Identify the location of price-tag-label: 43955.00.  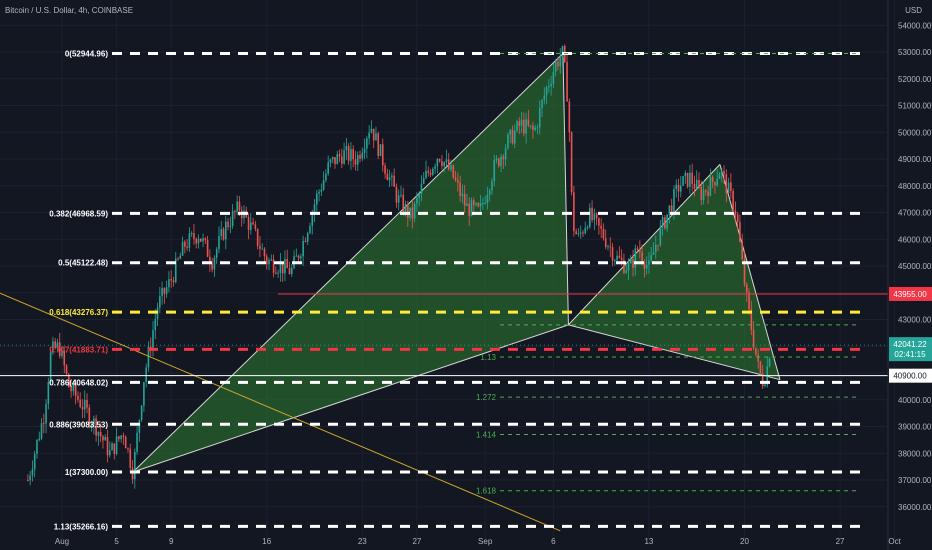
(910, 294).